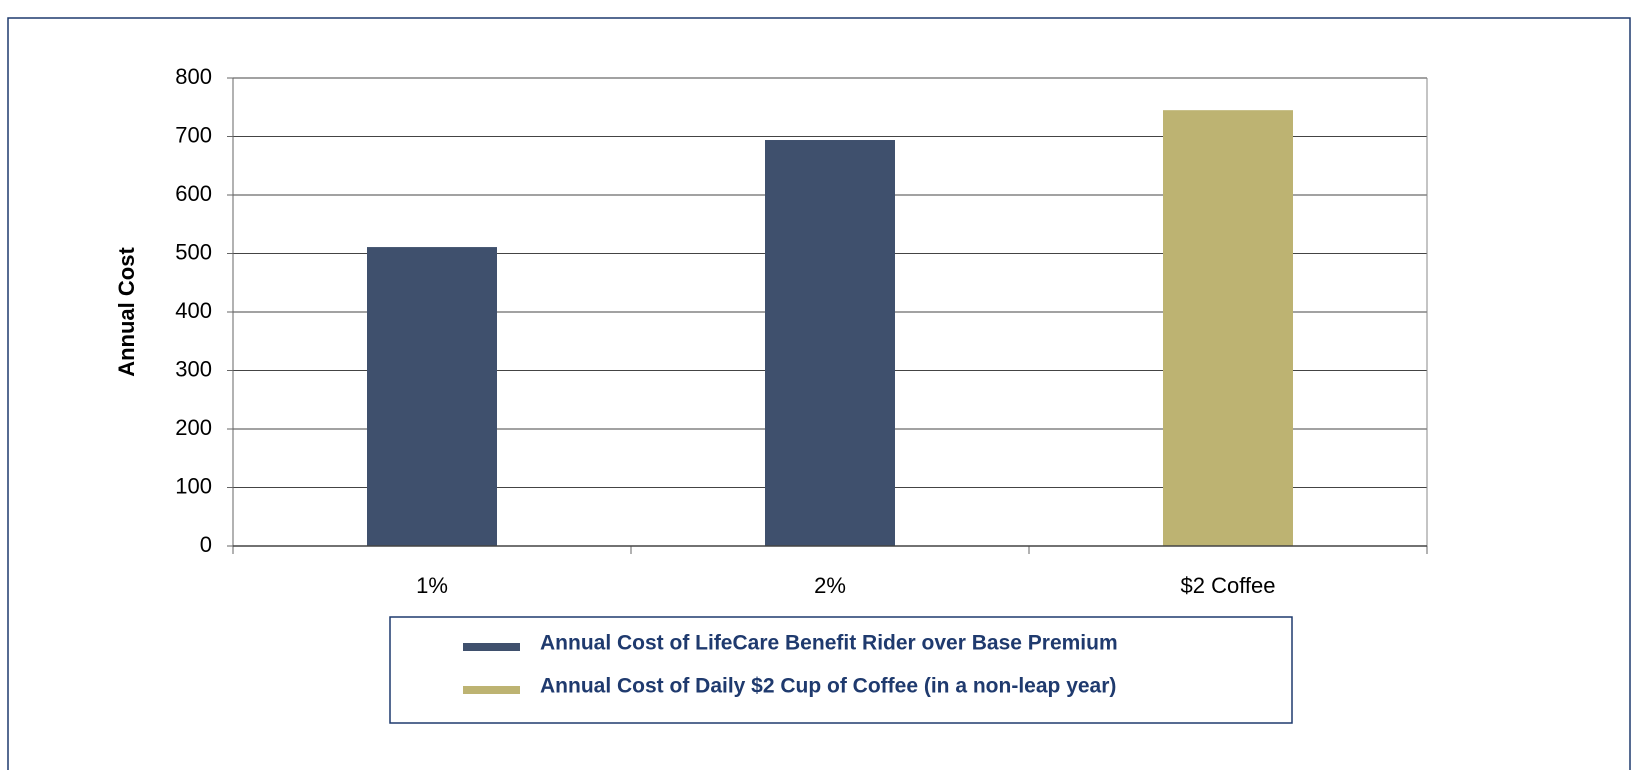  I want to click on y-tick-label: 300, so click(193, 368).